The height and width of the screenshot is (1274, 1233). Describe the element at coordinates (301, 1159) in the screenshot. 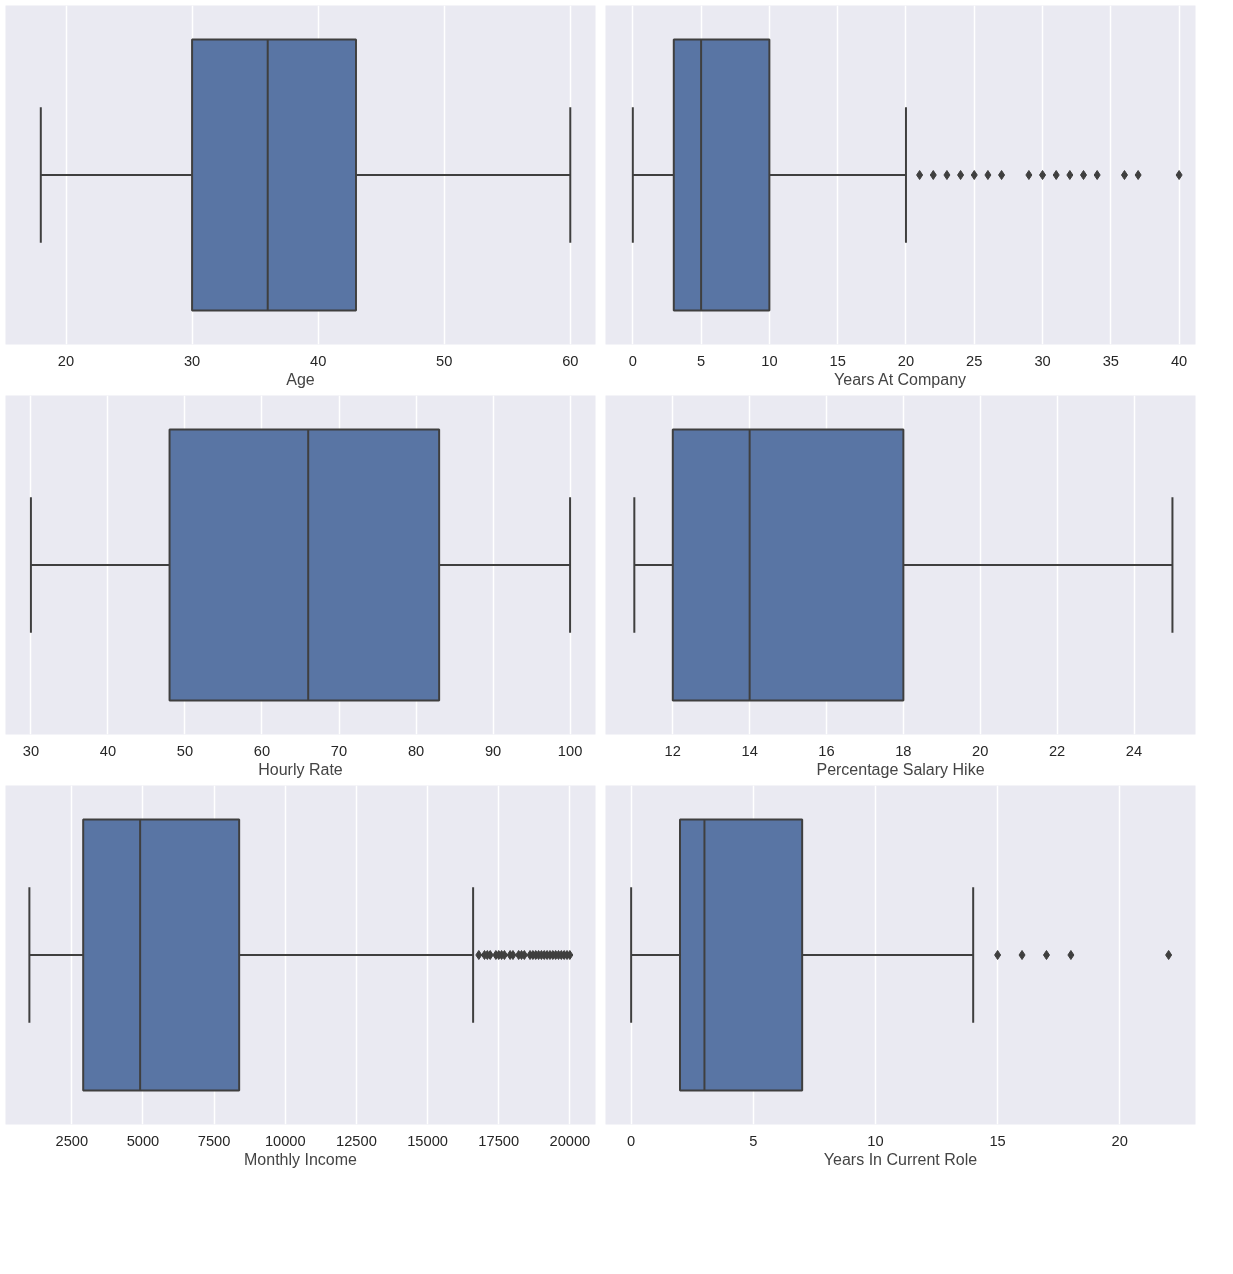

I see `x-axis-title: Monthly Income` at that location.